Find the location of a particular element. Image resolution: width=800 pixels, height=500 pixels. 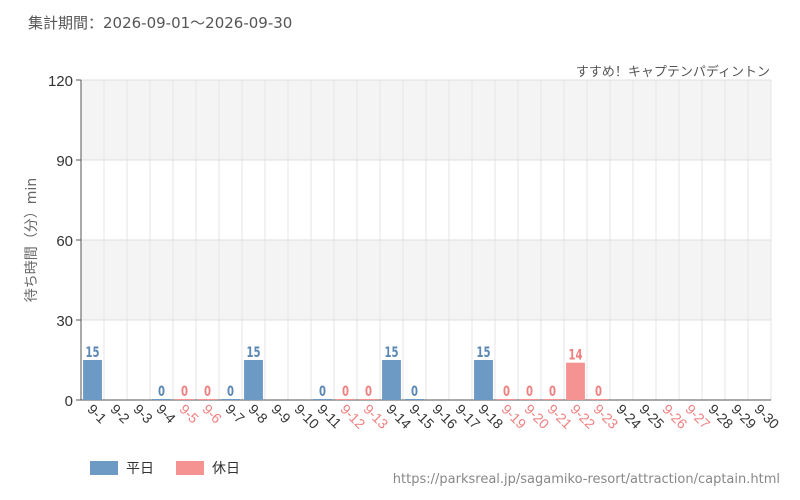

x-tick-label: 9-21 is located at coordinates (559, 416).